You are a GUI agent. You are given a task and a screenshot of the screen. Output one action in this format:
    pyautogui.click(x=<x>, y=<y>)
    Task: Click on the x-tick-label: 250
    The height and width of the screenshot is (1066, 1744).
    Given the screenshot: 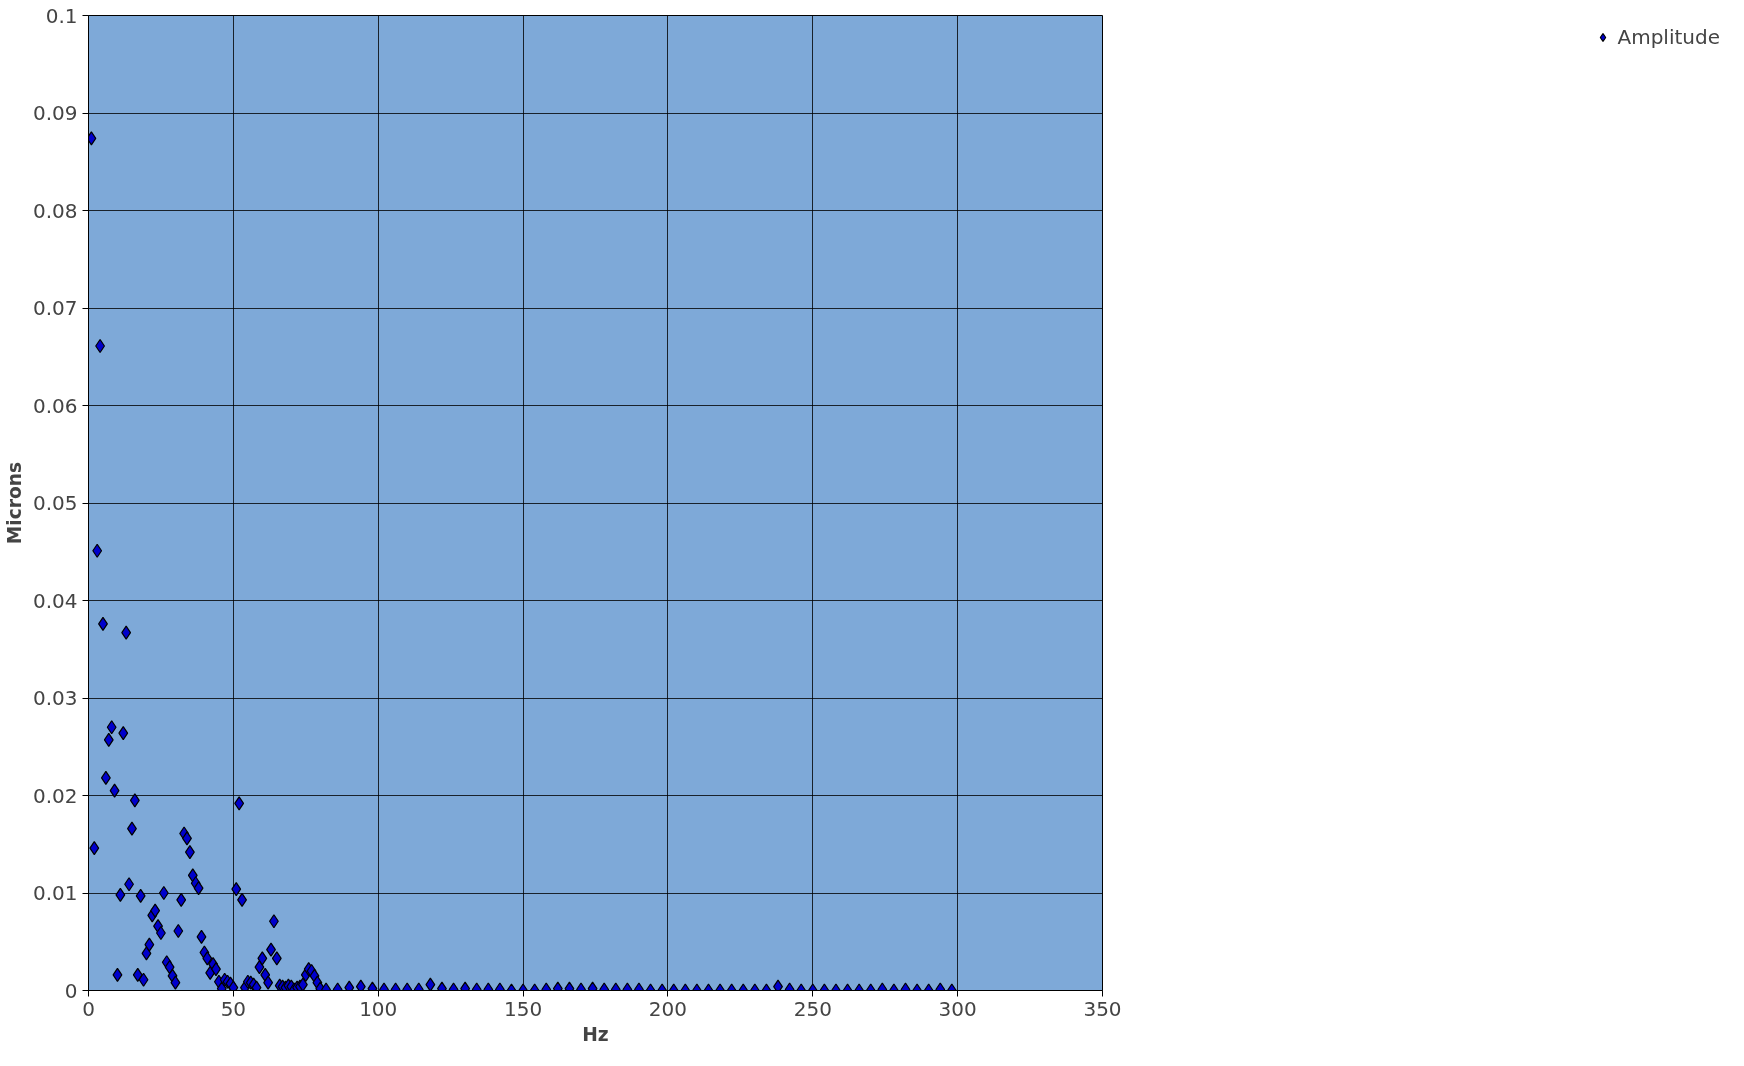 What is the action you would take?
    pyautogui.click(x=812, y=1008)
    